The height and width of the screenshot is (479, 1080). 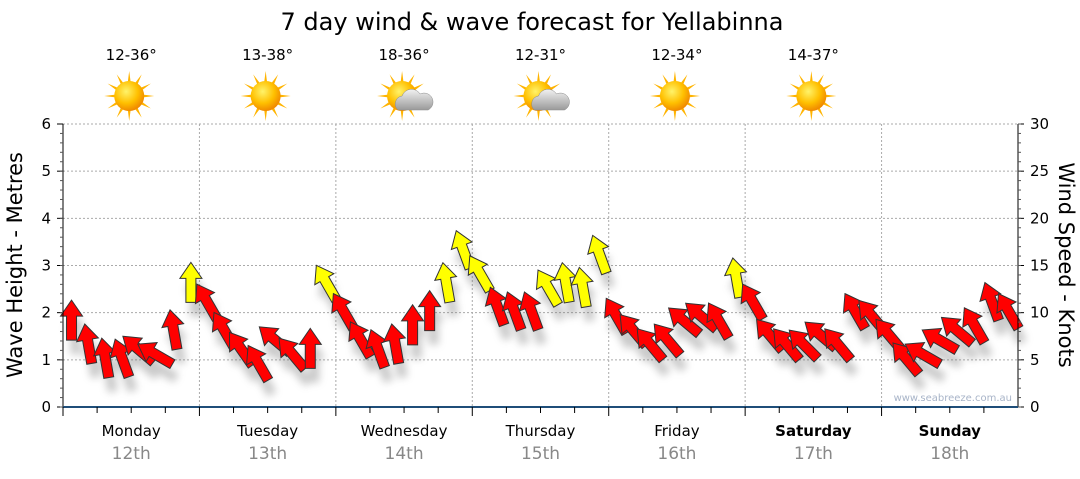 I want to click on y-tick-label: 0, so click(x=46, y=407).